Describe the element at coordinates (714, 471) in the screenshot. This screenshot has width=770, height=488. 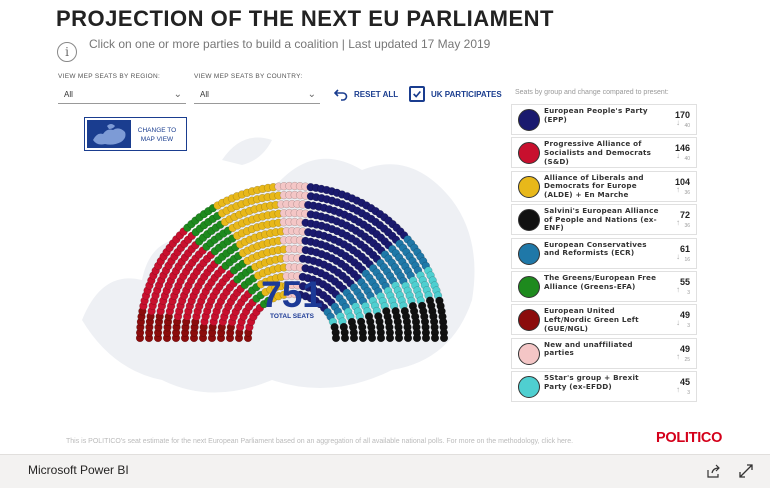
I see `share-icon` at that location.